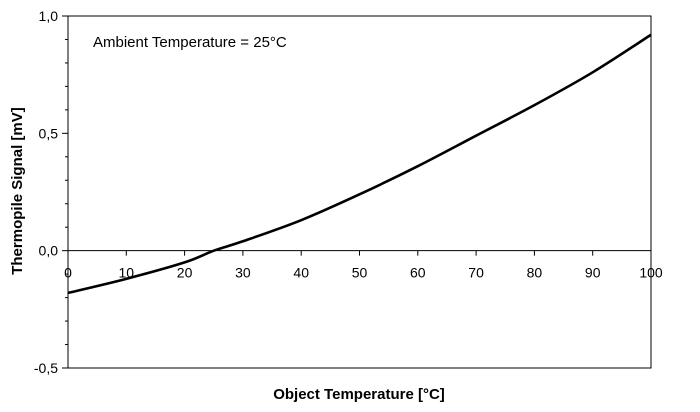  I want to click on x-tick-label: 40, so click(301, 273).